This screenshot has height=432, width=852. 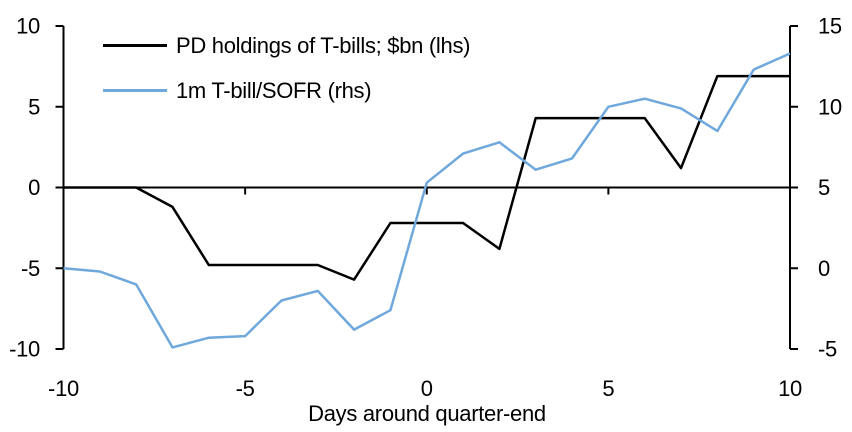 I want to click on right-tick-label: -5, so click(x=827, y=349).